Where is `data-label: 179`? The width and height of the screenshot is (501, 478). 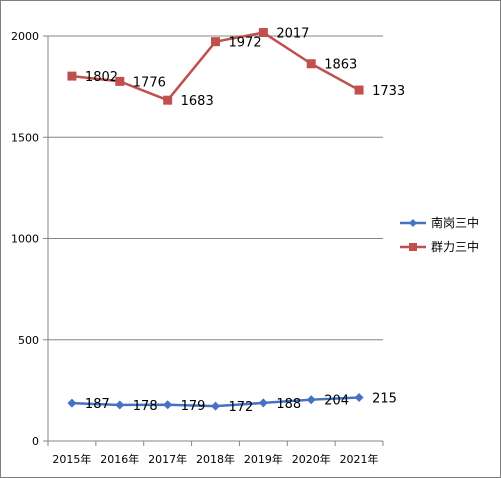 data-label: 179 is located at coordinates (193, 406).